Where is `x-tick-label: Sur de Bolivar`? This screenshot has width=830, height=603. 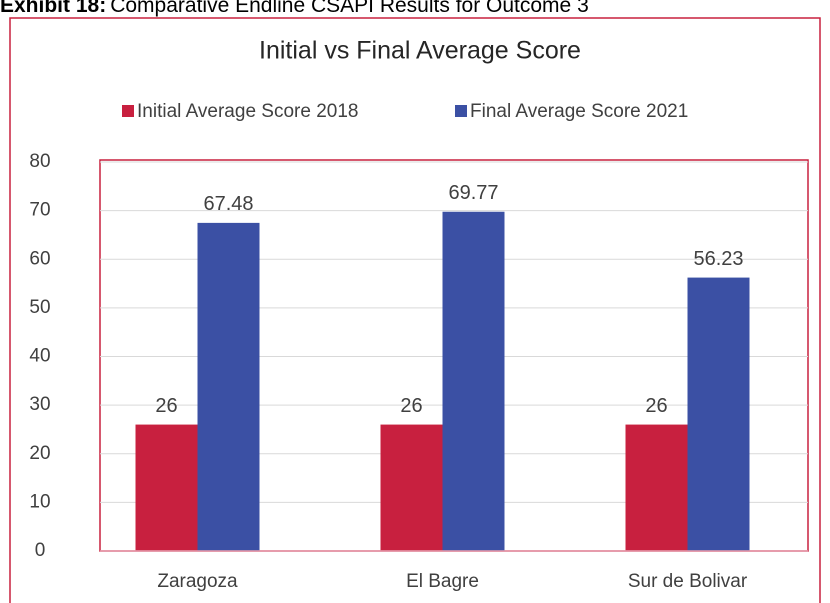
x-tick-label: Sur de Bolivar is located at coordinates (688, 581).